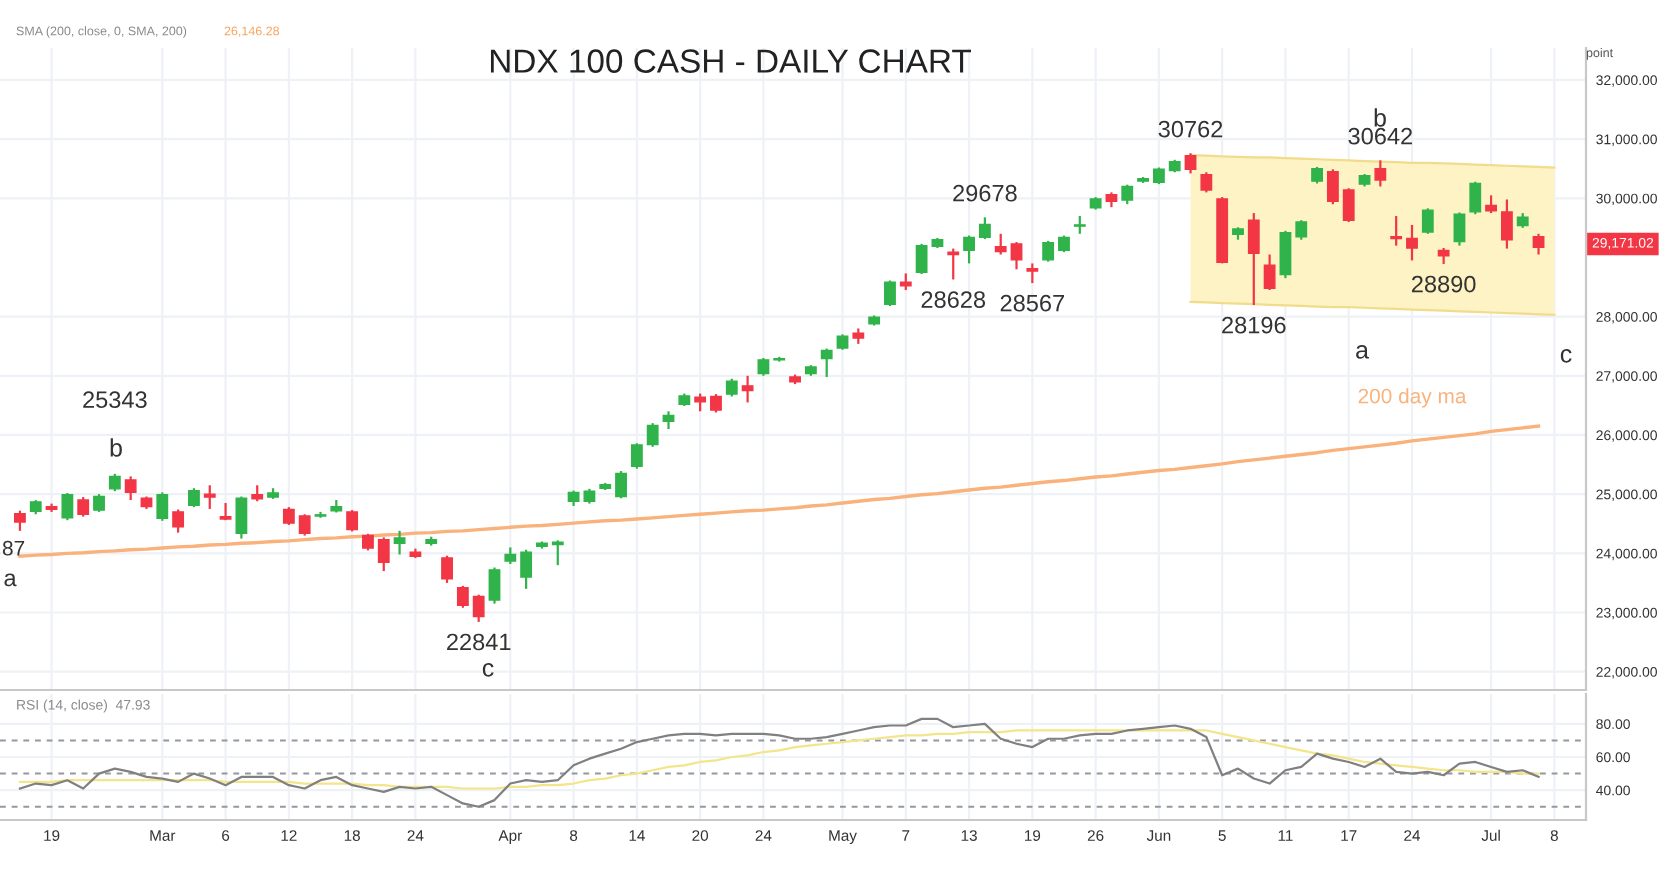 The height and width of the screenshot is (892, 1664). Describe the element at coordinates (1412, 398) in the screenshot. I see `series-label: 200 day ma` at that location.